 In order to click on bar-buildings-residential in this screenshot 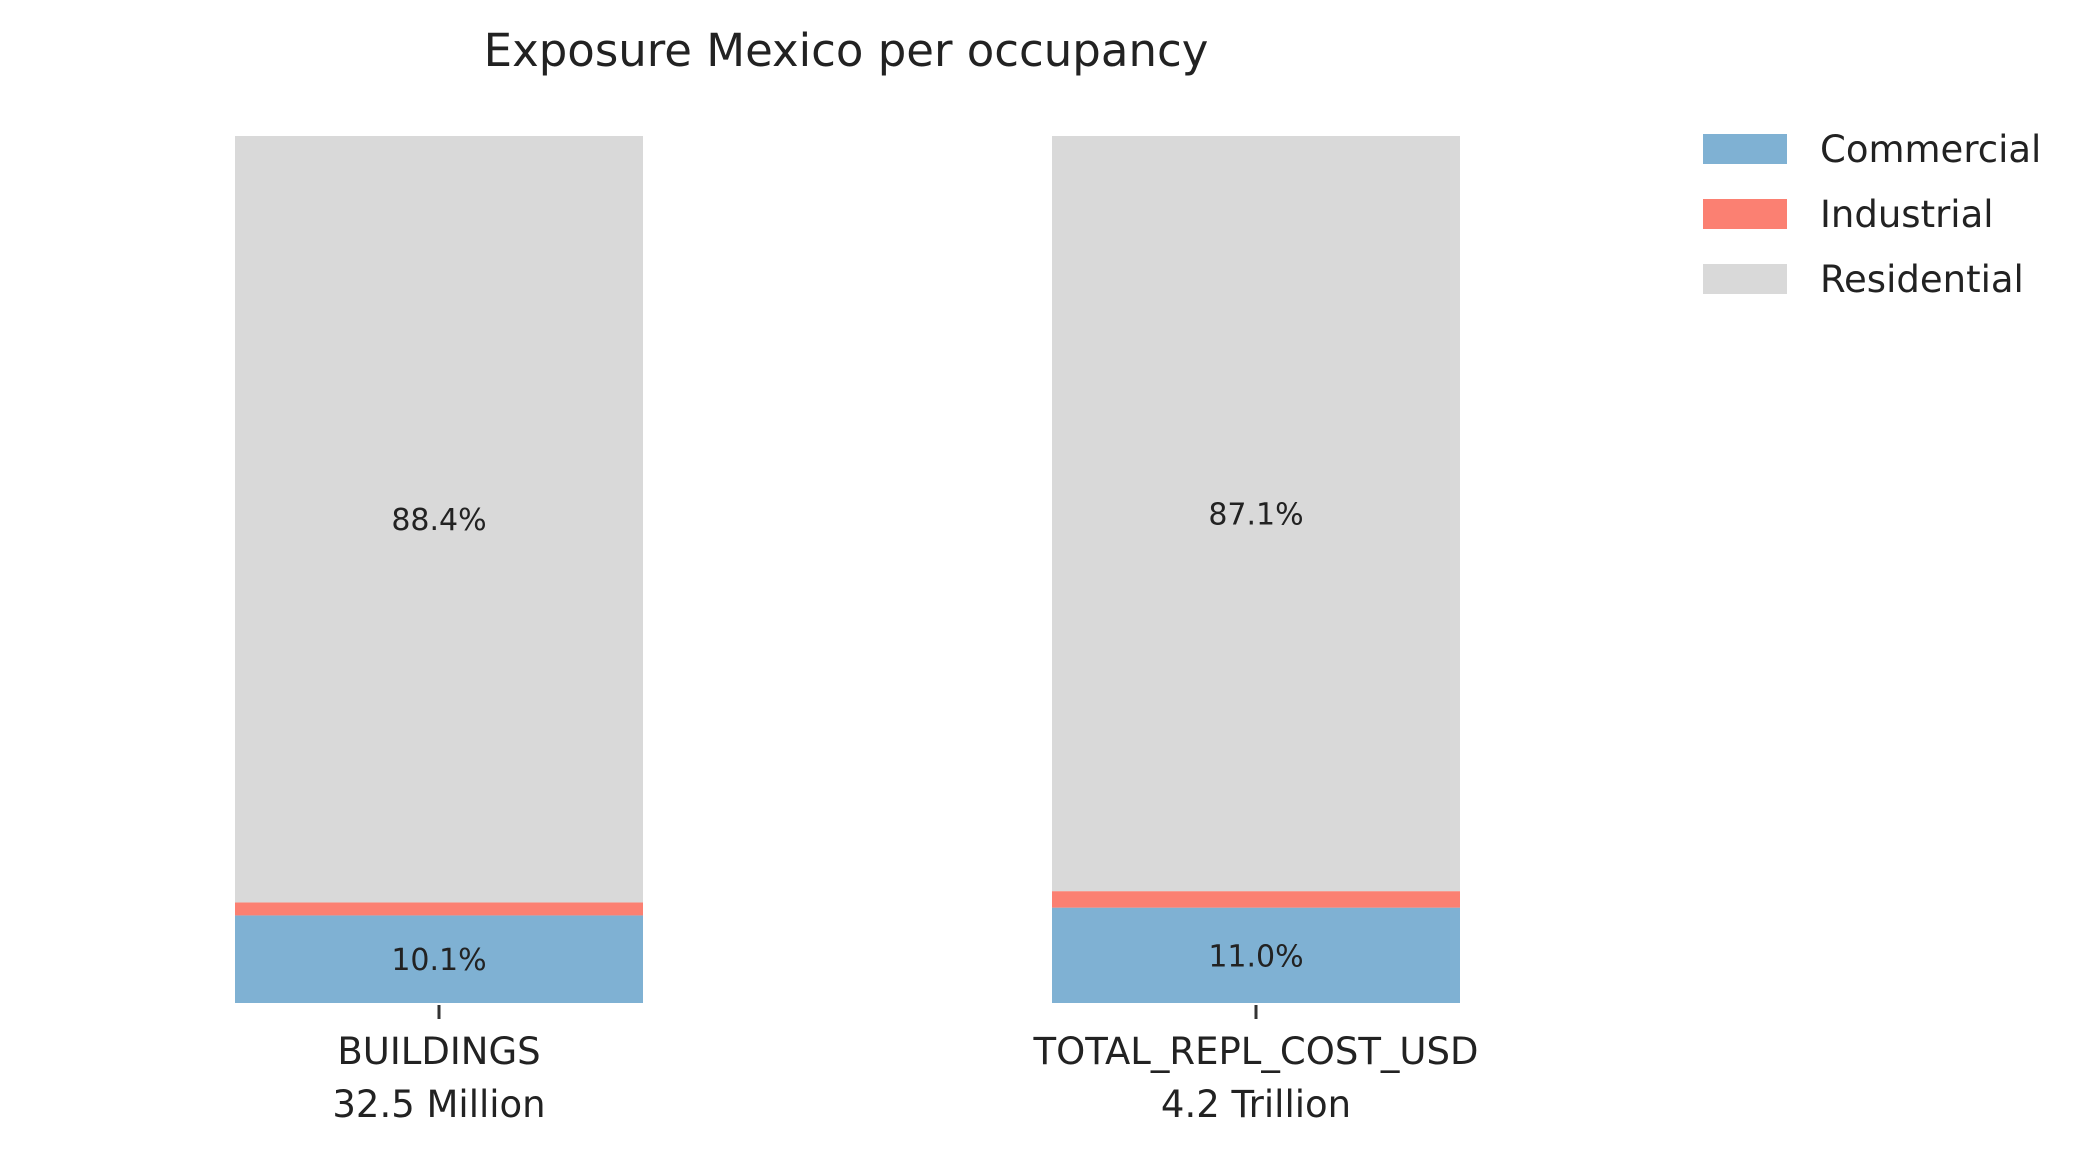, I will do `click(439, 519)`.